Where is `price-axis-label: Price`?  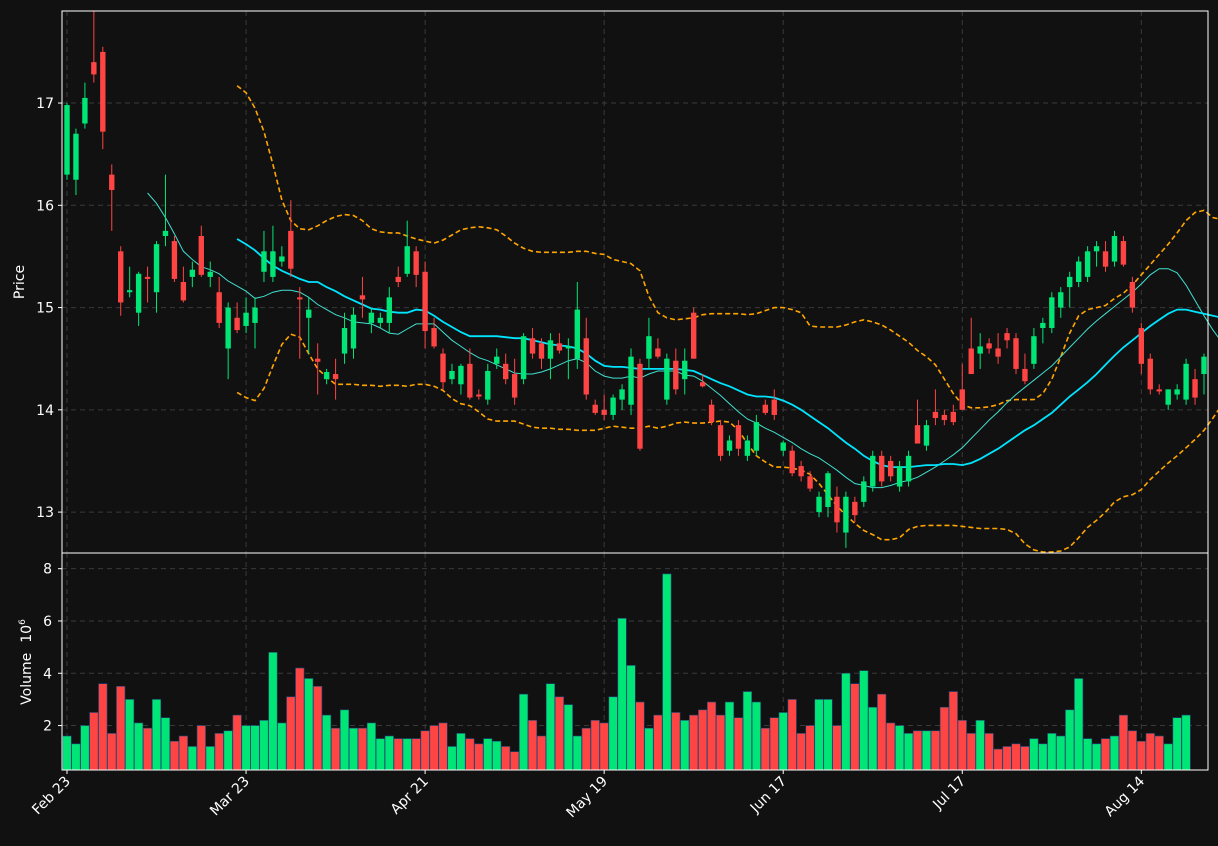
price-axis-label: Price is located at coordinates (20, 282).